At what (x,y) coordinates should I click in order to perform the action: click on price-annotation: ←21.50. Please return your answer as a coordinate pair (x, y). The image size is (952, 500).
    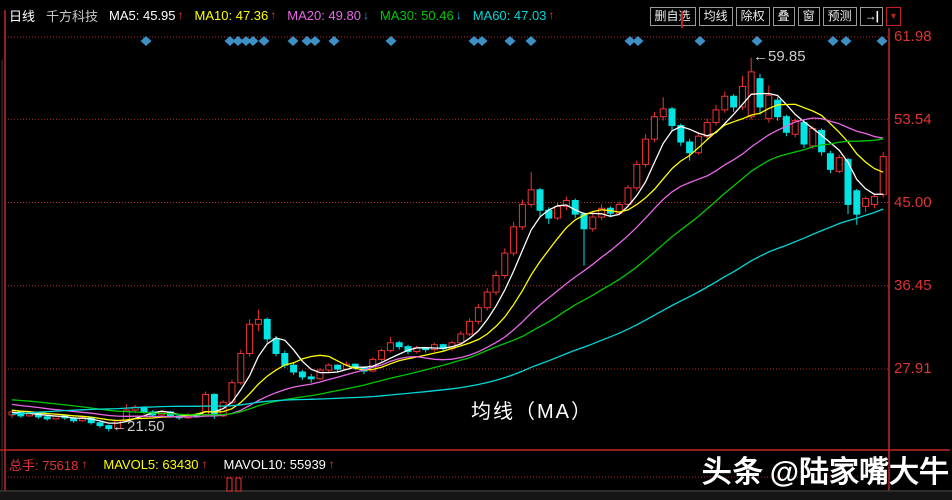
    Looking at the image, I should click on (138, 426).